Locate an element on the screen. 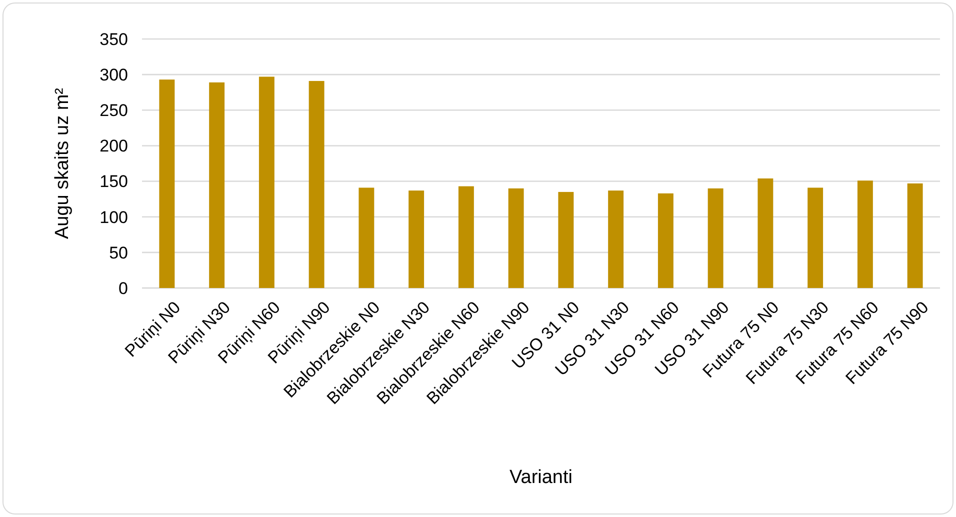 Image resolution: width=956 pixels, height=517 pixels. y-tick-label: 200 is located at coordinates (114, 146).